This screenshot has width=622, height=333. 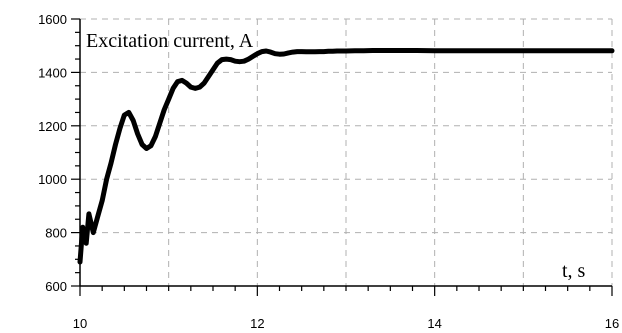 What do you see at coordinates (52, 19) in the screenshot?
I see `y-tick-label: 1600` at bounding box center [52, 19].